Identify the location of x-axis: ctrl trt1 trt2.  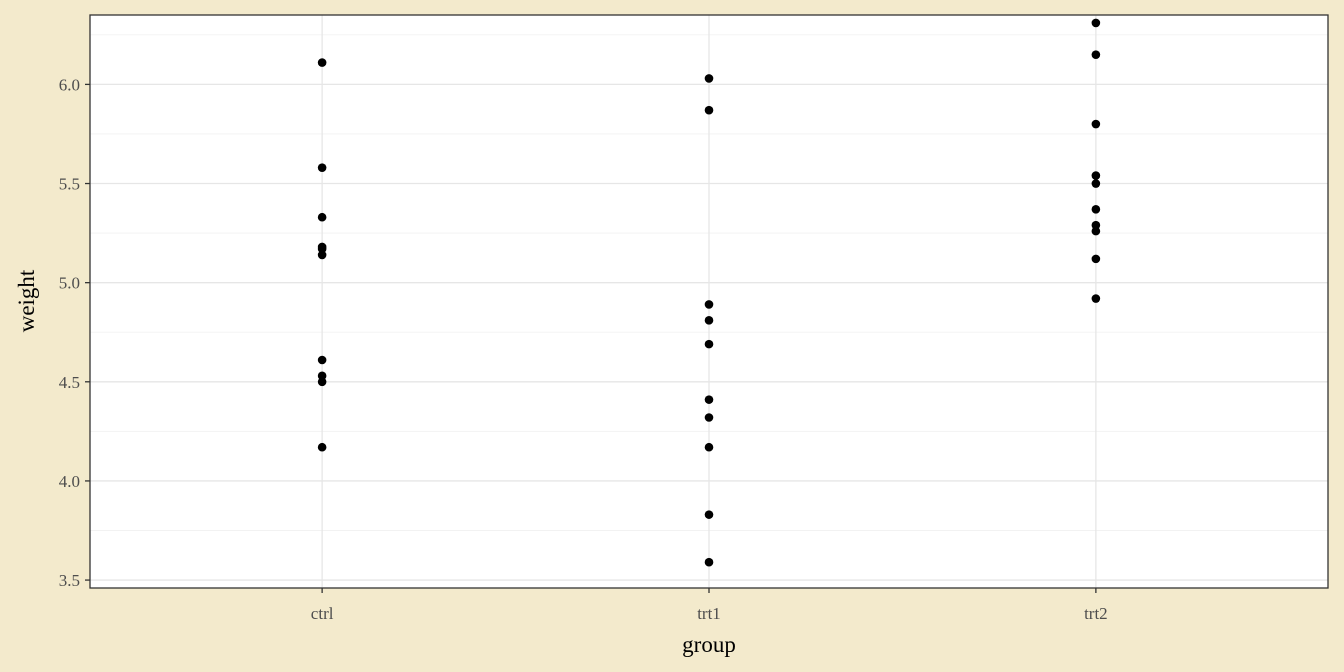
(709, 605).